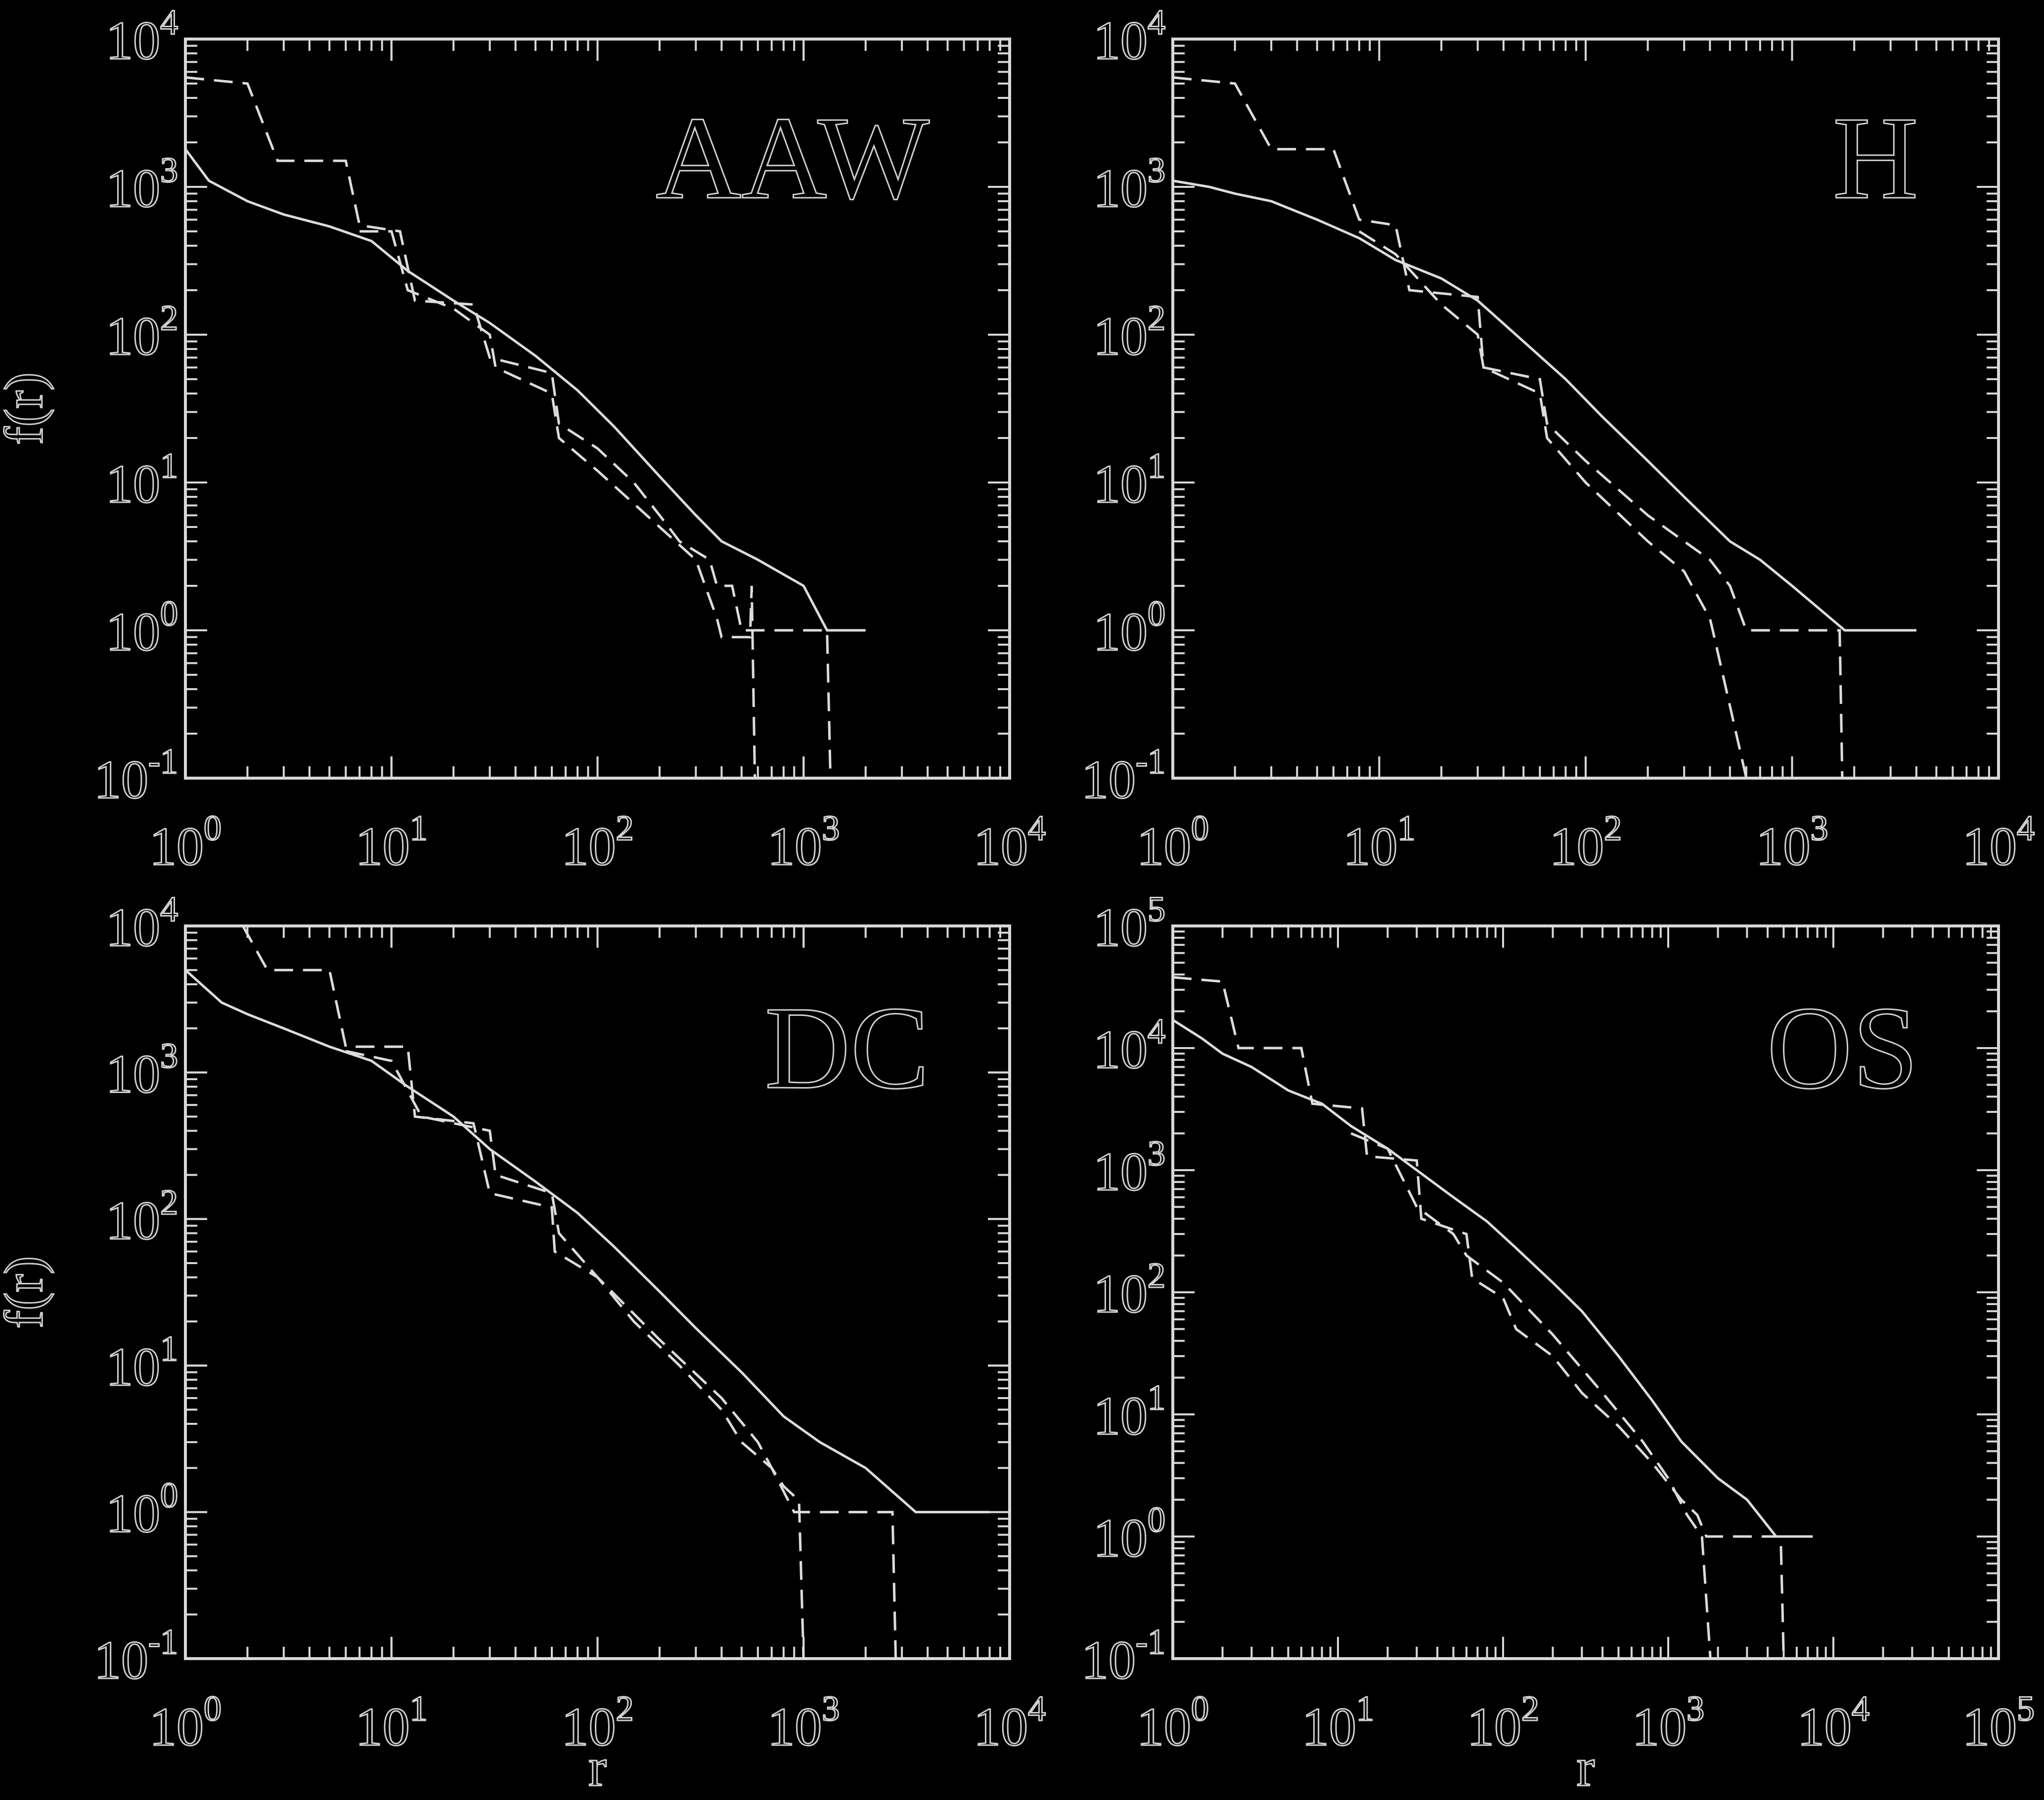 The image size is (2044, 1800). What do you see at coordinates (1156, 1519) in the screenshot?
I see `y-tick-label-exponent: 0` at bounding box center [1156, 1519].